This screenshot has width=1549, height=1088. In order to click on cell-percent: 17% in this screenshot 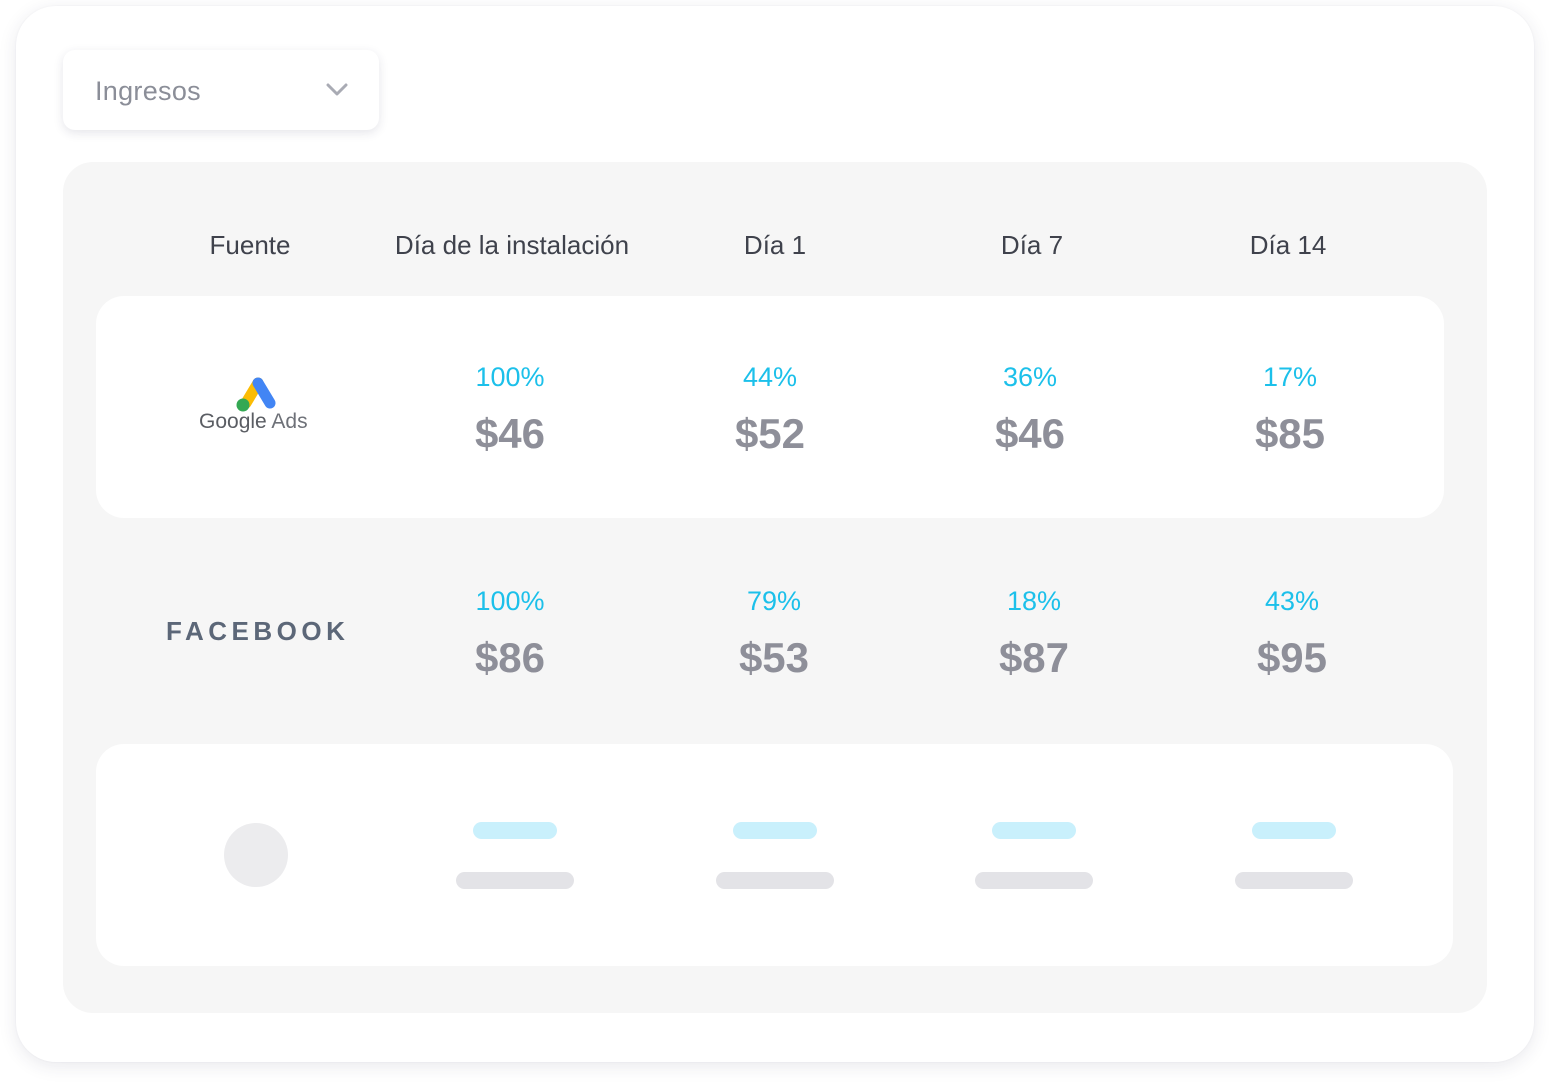, I will do `click(1290, 377)`.